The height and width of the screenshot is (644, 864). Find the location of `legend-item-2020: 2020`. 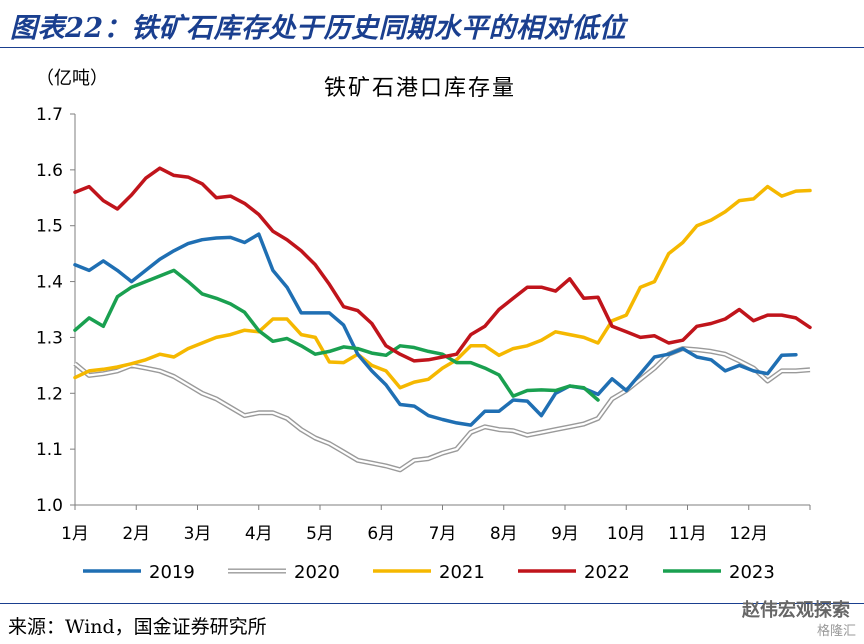

legend-item-2020: 2020 is located at coordinates (284, 572).